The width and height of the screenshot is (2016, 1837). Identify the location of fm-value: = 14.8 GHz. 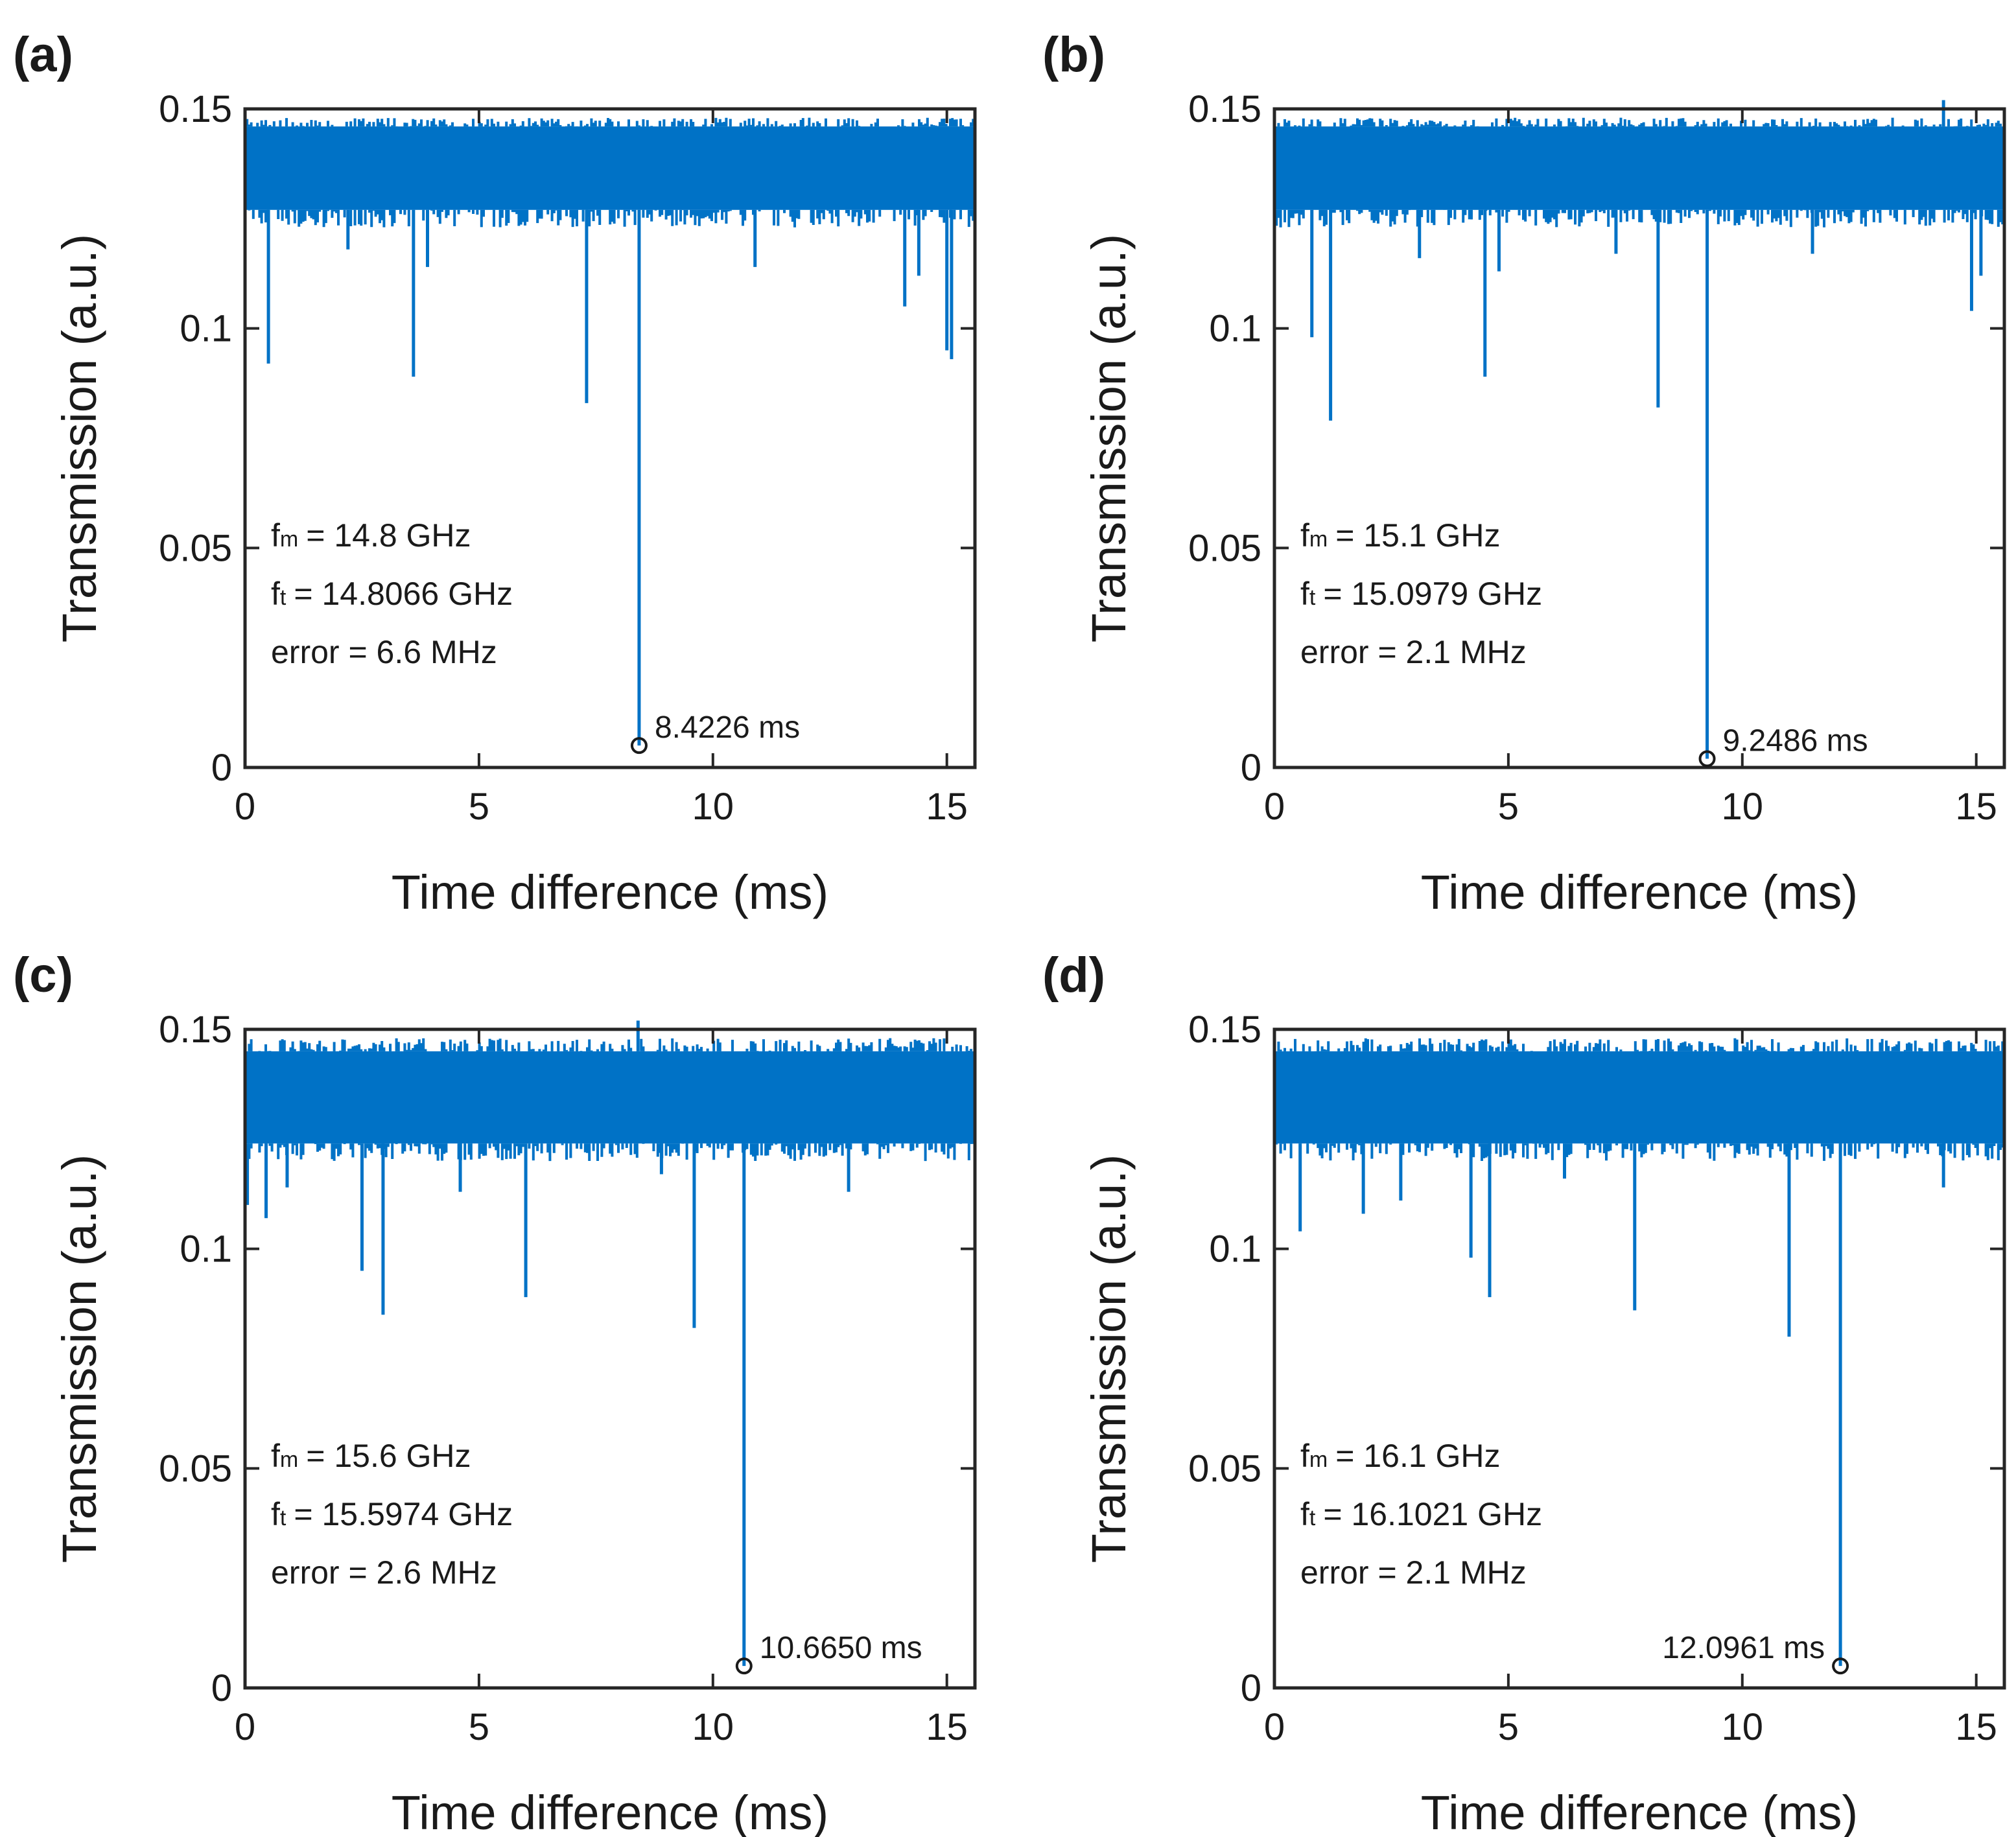
(389, 535).